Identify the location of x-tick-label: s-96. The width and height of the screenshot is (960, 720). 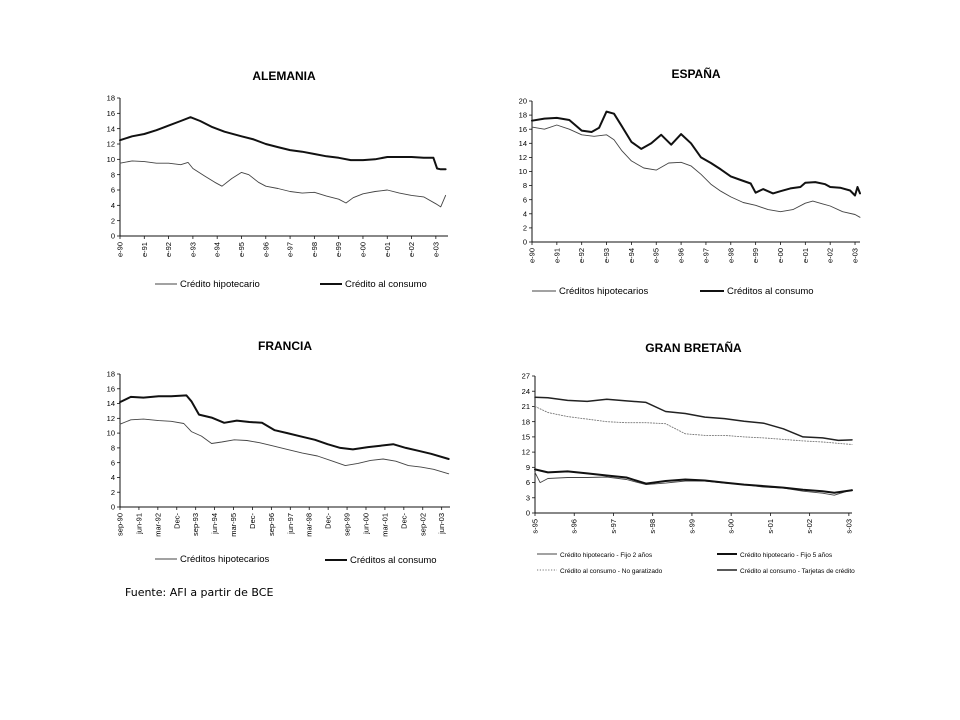
(574, 526).